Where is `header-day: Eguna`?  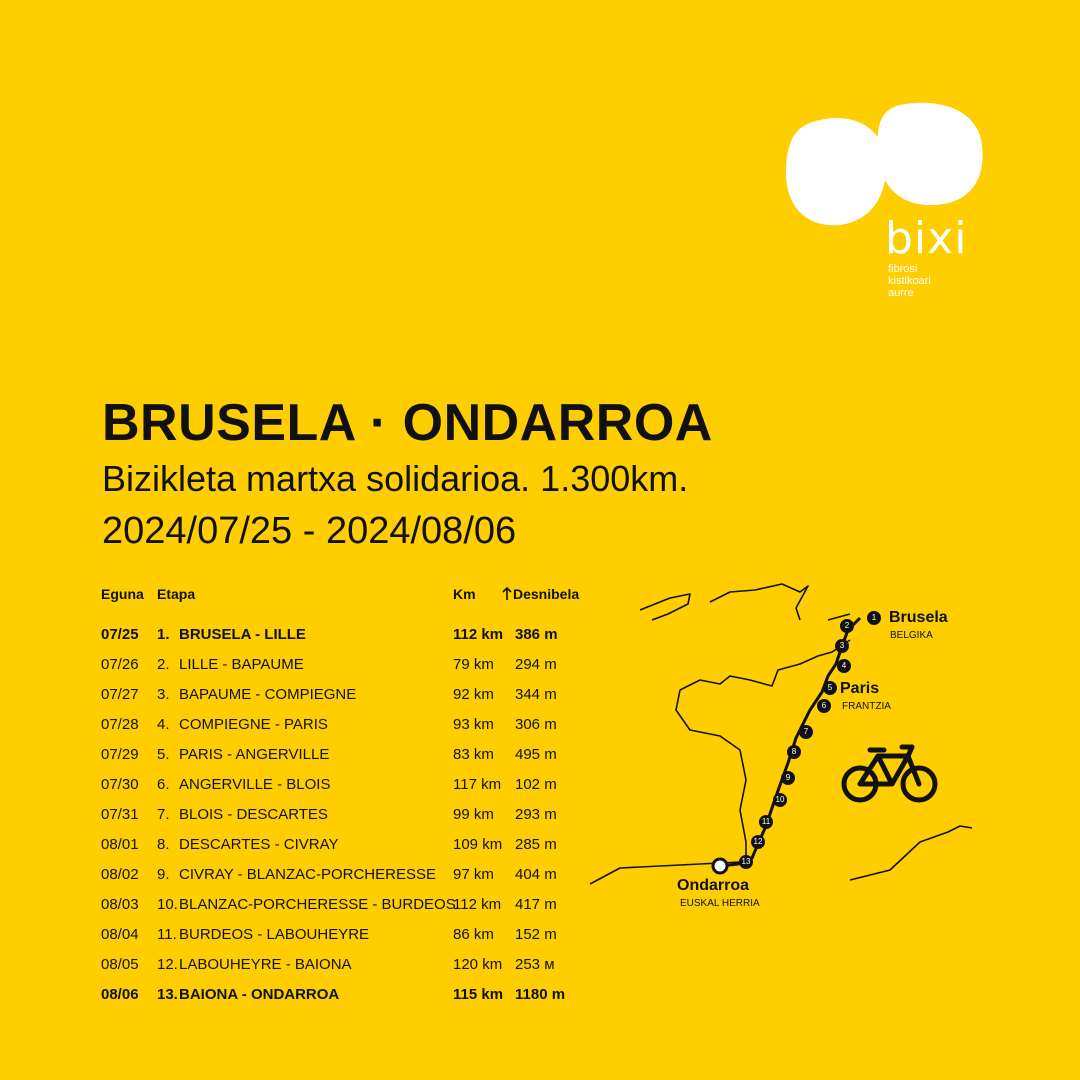
header-day: Eguna is located at coordinates (122, 594).